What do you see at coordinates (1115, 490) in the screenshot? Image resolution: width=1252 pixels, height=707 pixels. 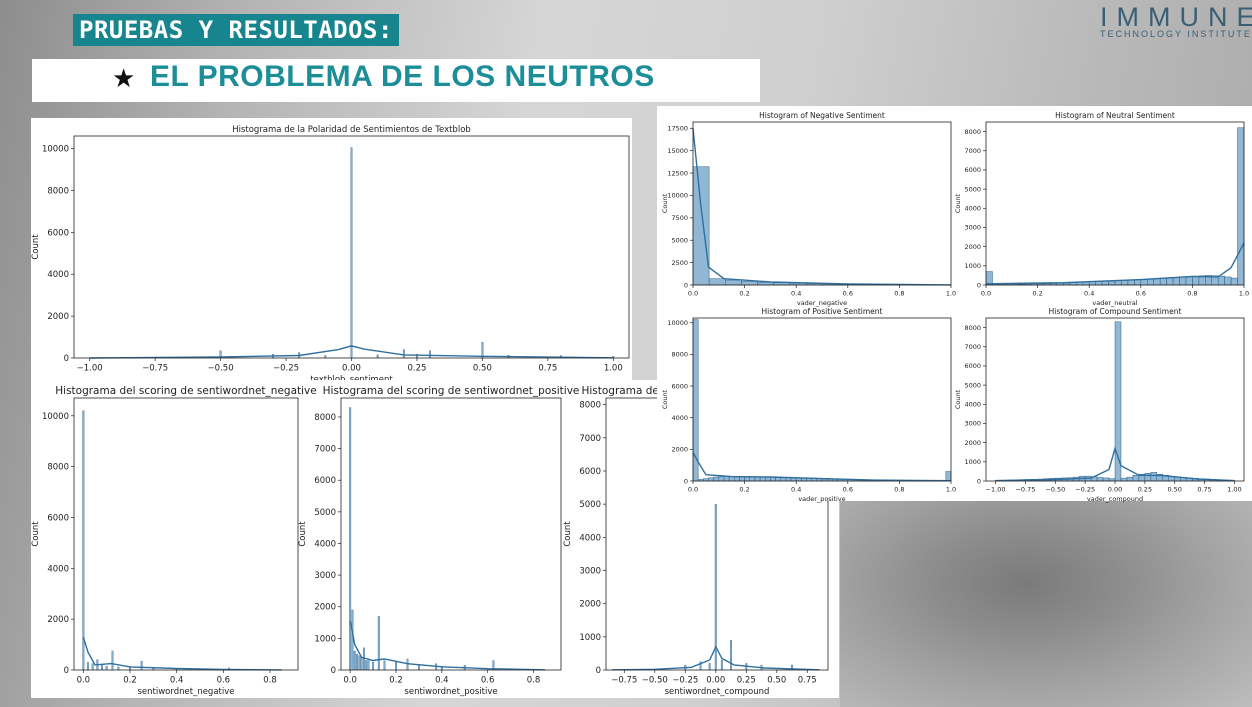 I see `comp-xtick-label: 0.00` at bounding box center [1115, 490].